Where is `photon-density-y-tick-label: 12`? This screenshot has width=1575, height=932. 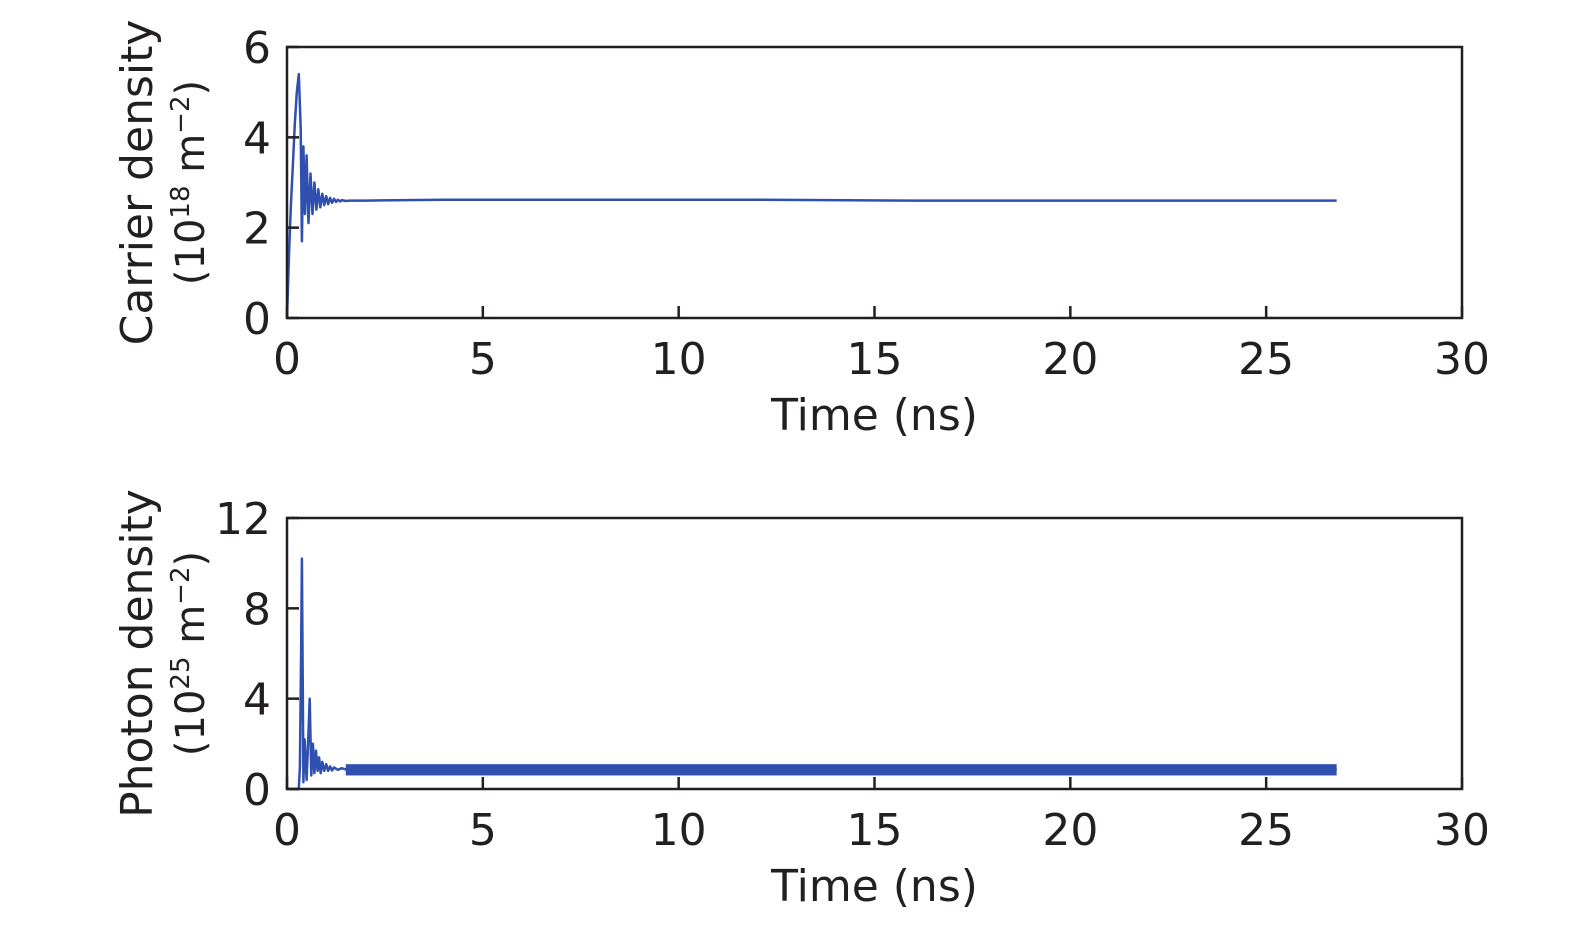 photon-density-y-tick-label: 12 is located at coordinates (243, 519).